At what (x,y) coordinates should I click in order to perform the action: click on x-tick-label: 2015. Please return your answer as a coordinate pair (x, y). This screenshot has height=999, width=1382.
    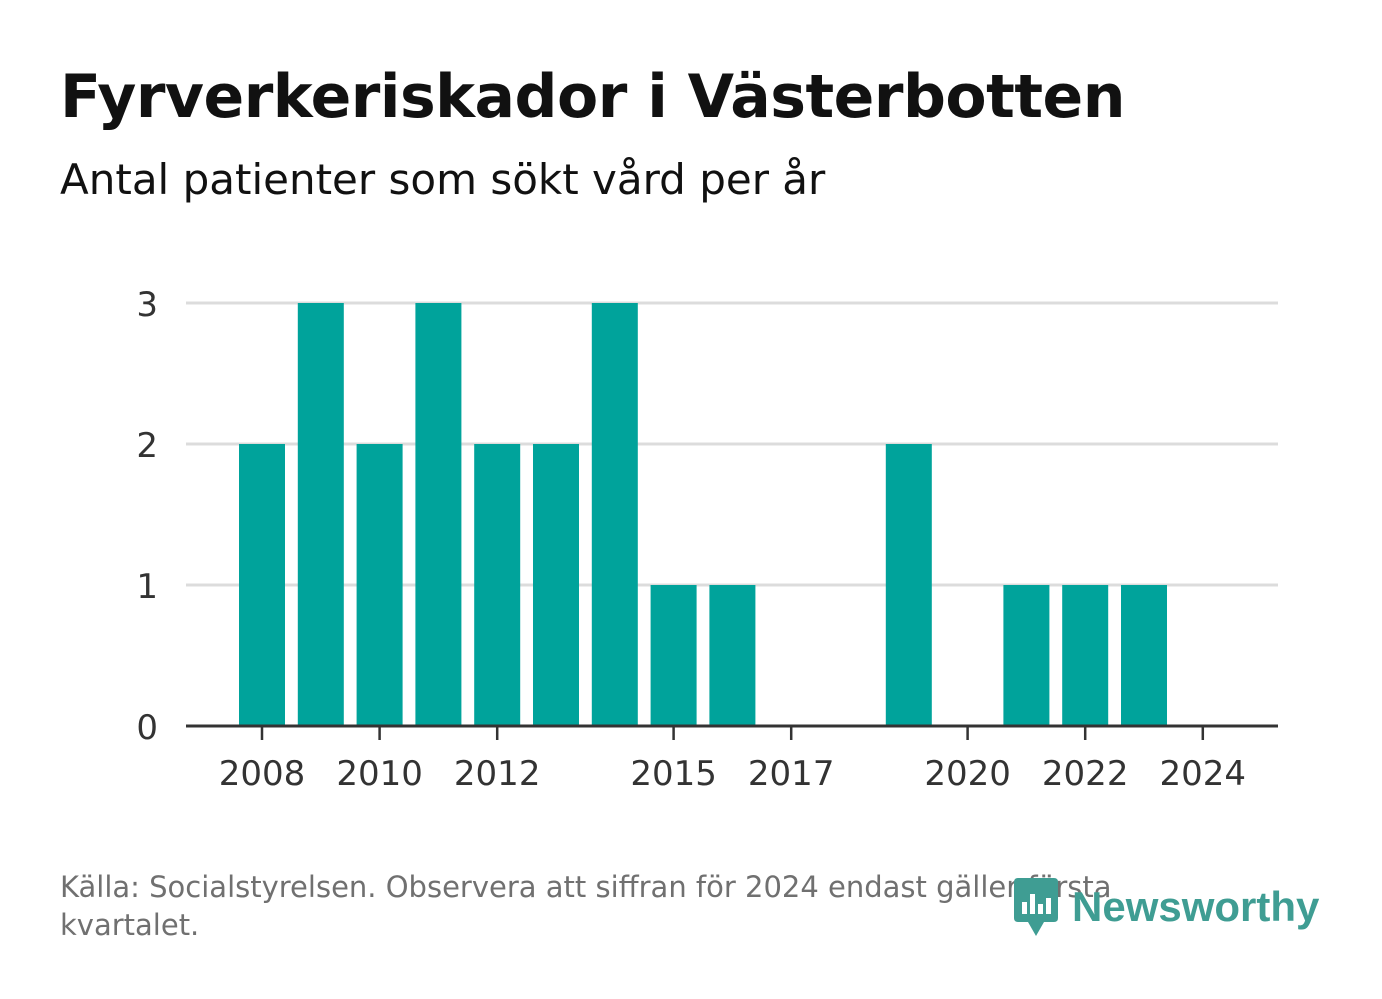
    Looking at the image, I should click on (673, 774).